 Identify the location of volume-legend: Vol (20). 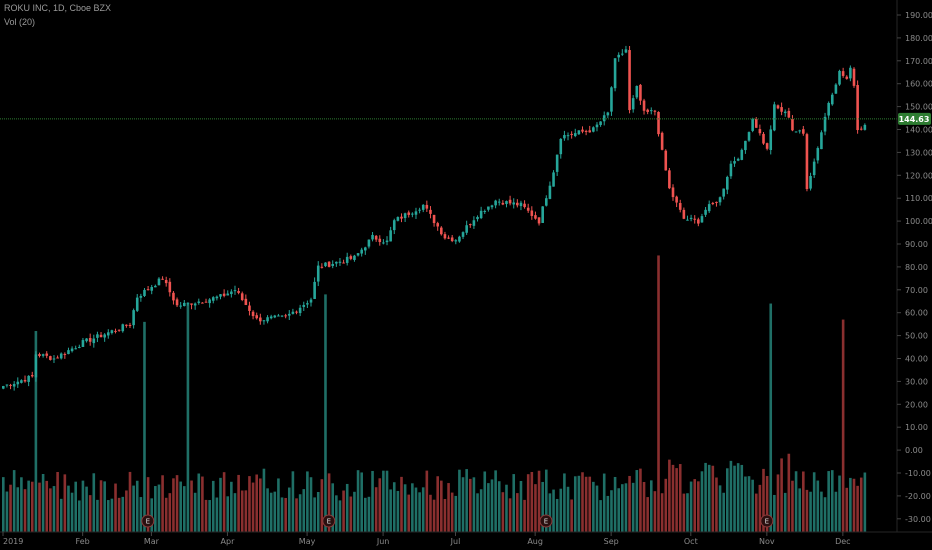
(20, 22).